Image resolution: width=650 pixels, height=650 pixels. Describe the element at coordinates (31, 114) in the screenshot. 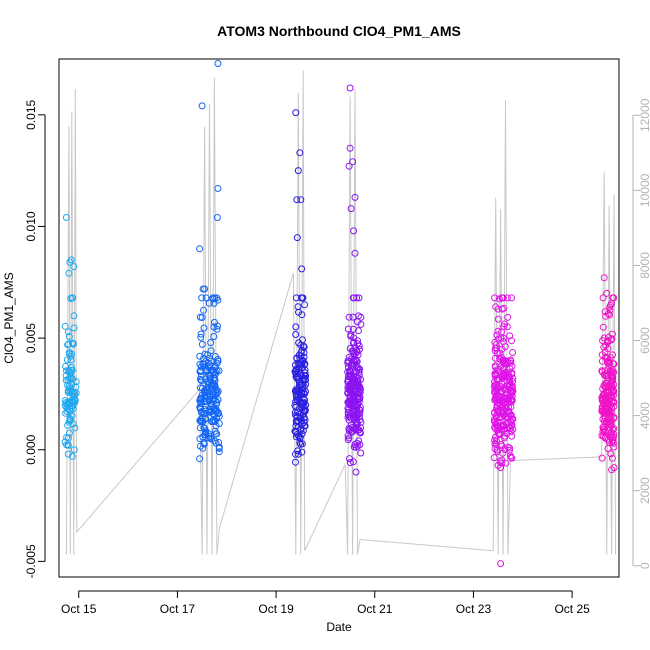

I see `y-tick-label: 0.015` at that location.